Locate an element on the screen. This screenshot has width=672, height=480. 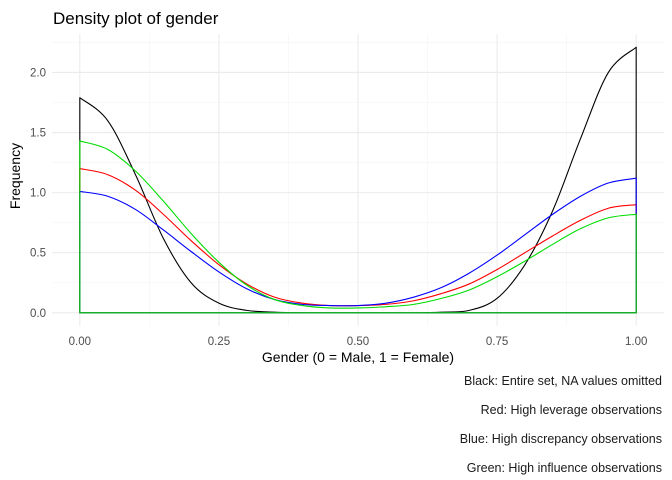
x-axis-ticks: 0.00 0.25 0.50 0.75 1.00 is located at coordinates (358, 342).